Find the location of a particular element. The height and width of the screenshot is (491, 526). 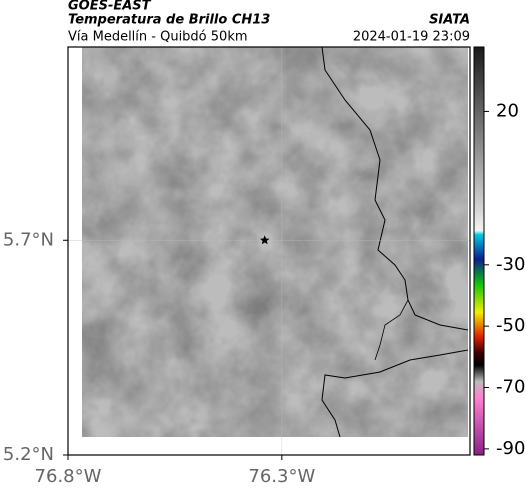

colorbar is located at coordinates (479, 251).